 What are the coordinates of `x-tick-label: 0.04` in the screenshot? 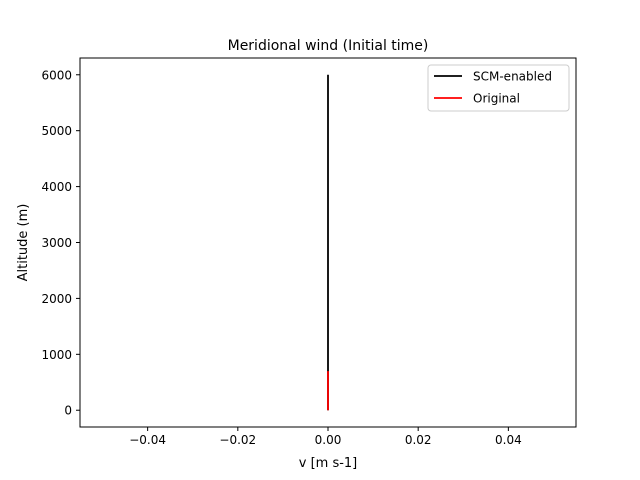 It's located at (508, 440).